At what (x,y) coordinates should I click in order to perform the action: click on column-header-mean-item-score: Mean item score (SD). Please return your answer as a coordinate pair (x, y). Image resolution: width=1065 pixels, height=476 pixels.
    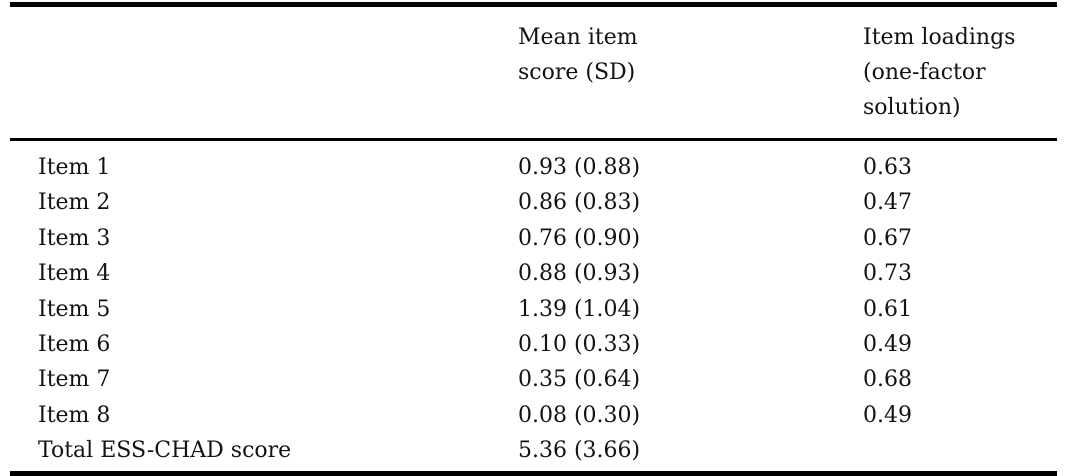
    Looking at the image, I should click on (690, 72).